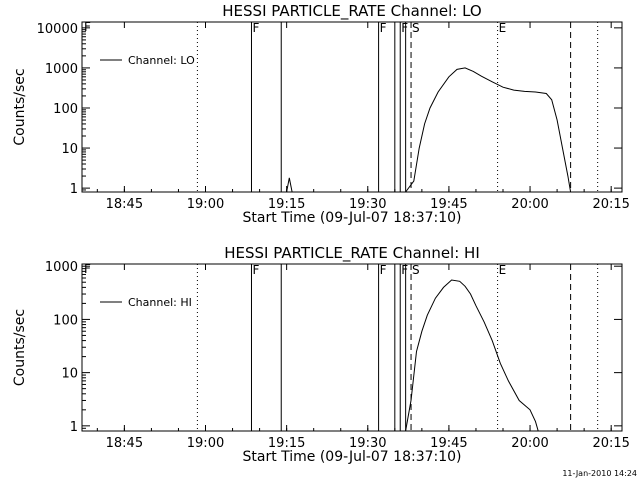 The height and width of the screenshot is (480, 640). What do you see at coordinates (20, 347) in the screenshot?
I see `panel2-y-axis-label: Counts/sec` at bounding box center [20, 347].